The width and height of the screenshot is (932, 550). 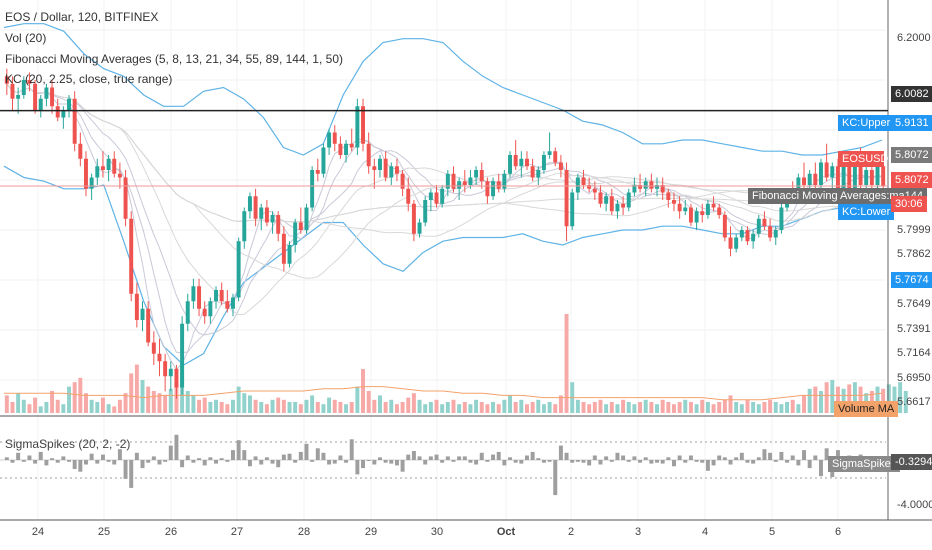 What do you see at coordinates (89, 79) in the screenshot?
I see `legend-kc: KC (20, 2.25, close, true range)` at bounding box center [89, 79].